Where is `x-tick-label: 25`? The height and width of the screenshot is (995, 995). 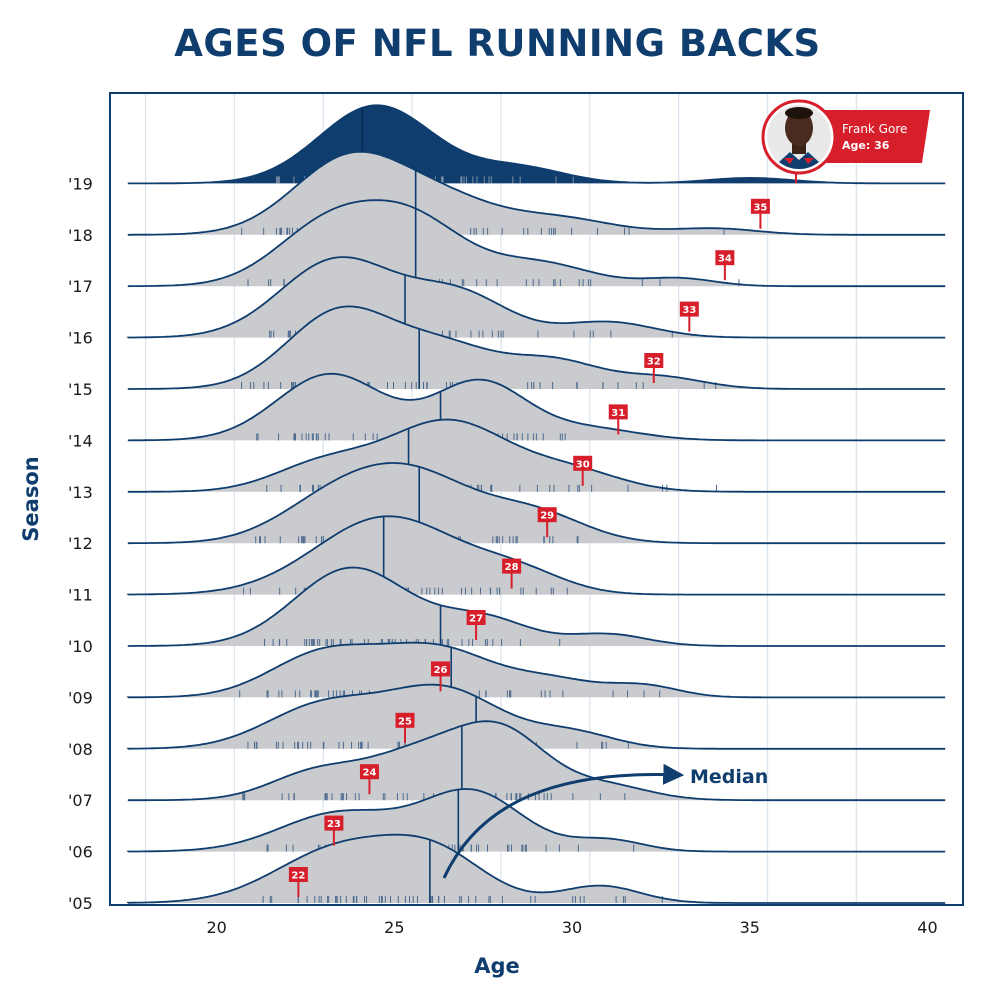
x-tick-label: 25 is located at coordinates (394, 927).